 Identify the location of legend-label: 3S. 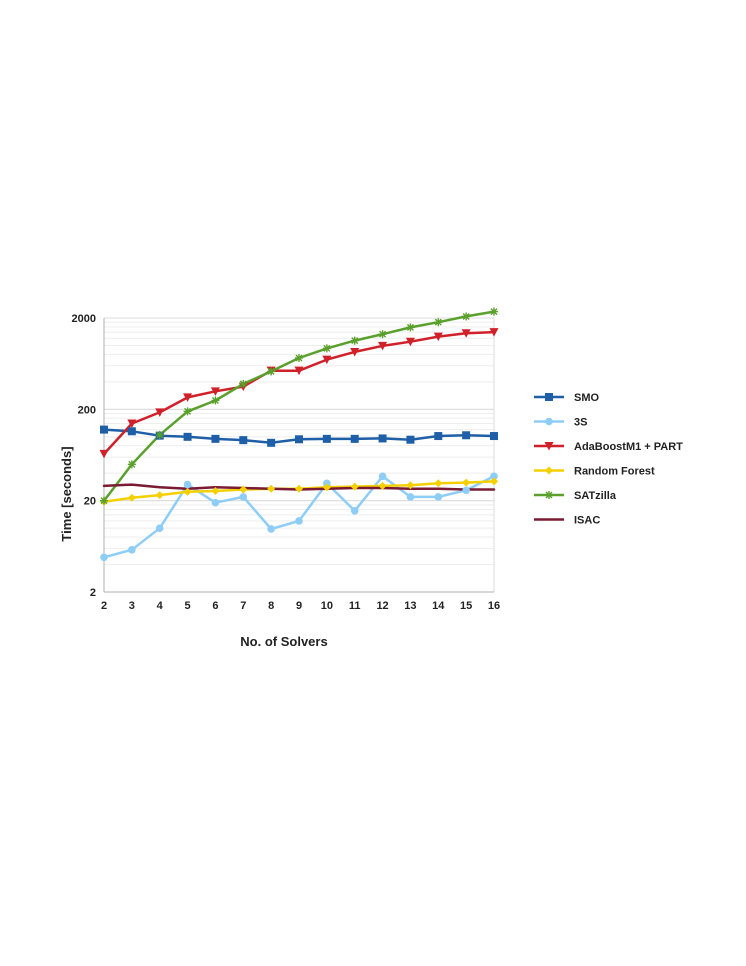
(580, 423).